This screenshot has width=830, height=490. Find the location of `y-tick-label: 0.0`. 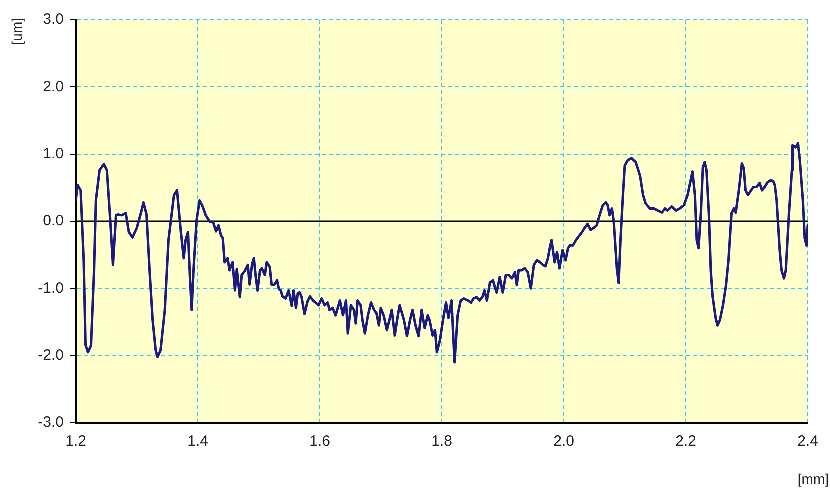

y-tick-label: 0.0 is located at coordinates (53, 221).